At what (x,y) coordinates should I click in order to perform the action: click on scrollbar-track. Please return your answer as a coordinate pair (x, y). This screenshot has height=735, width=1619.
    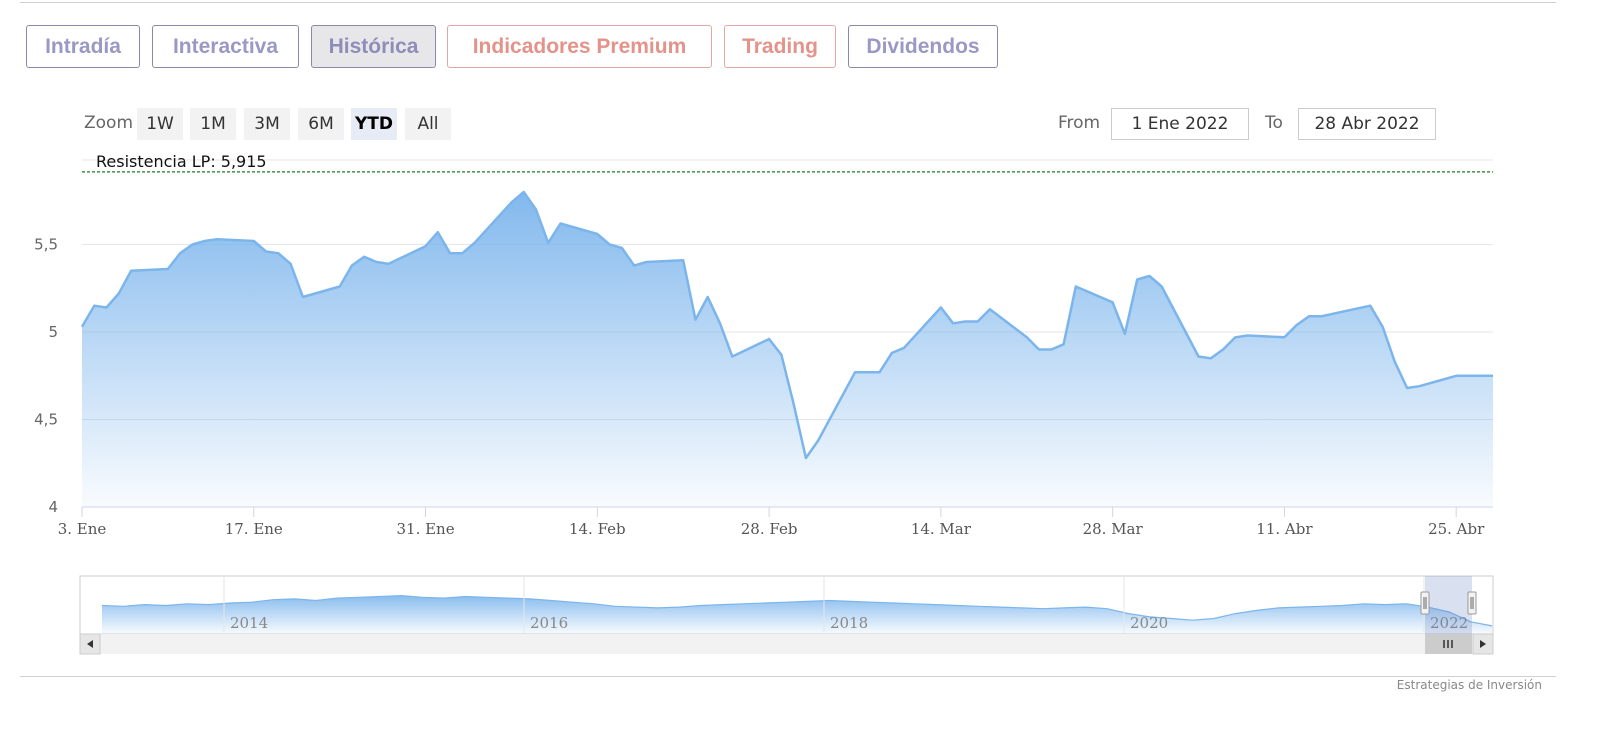
    Looking at the image, I should click on (786, 644).